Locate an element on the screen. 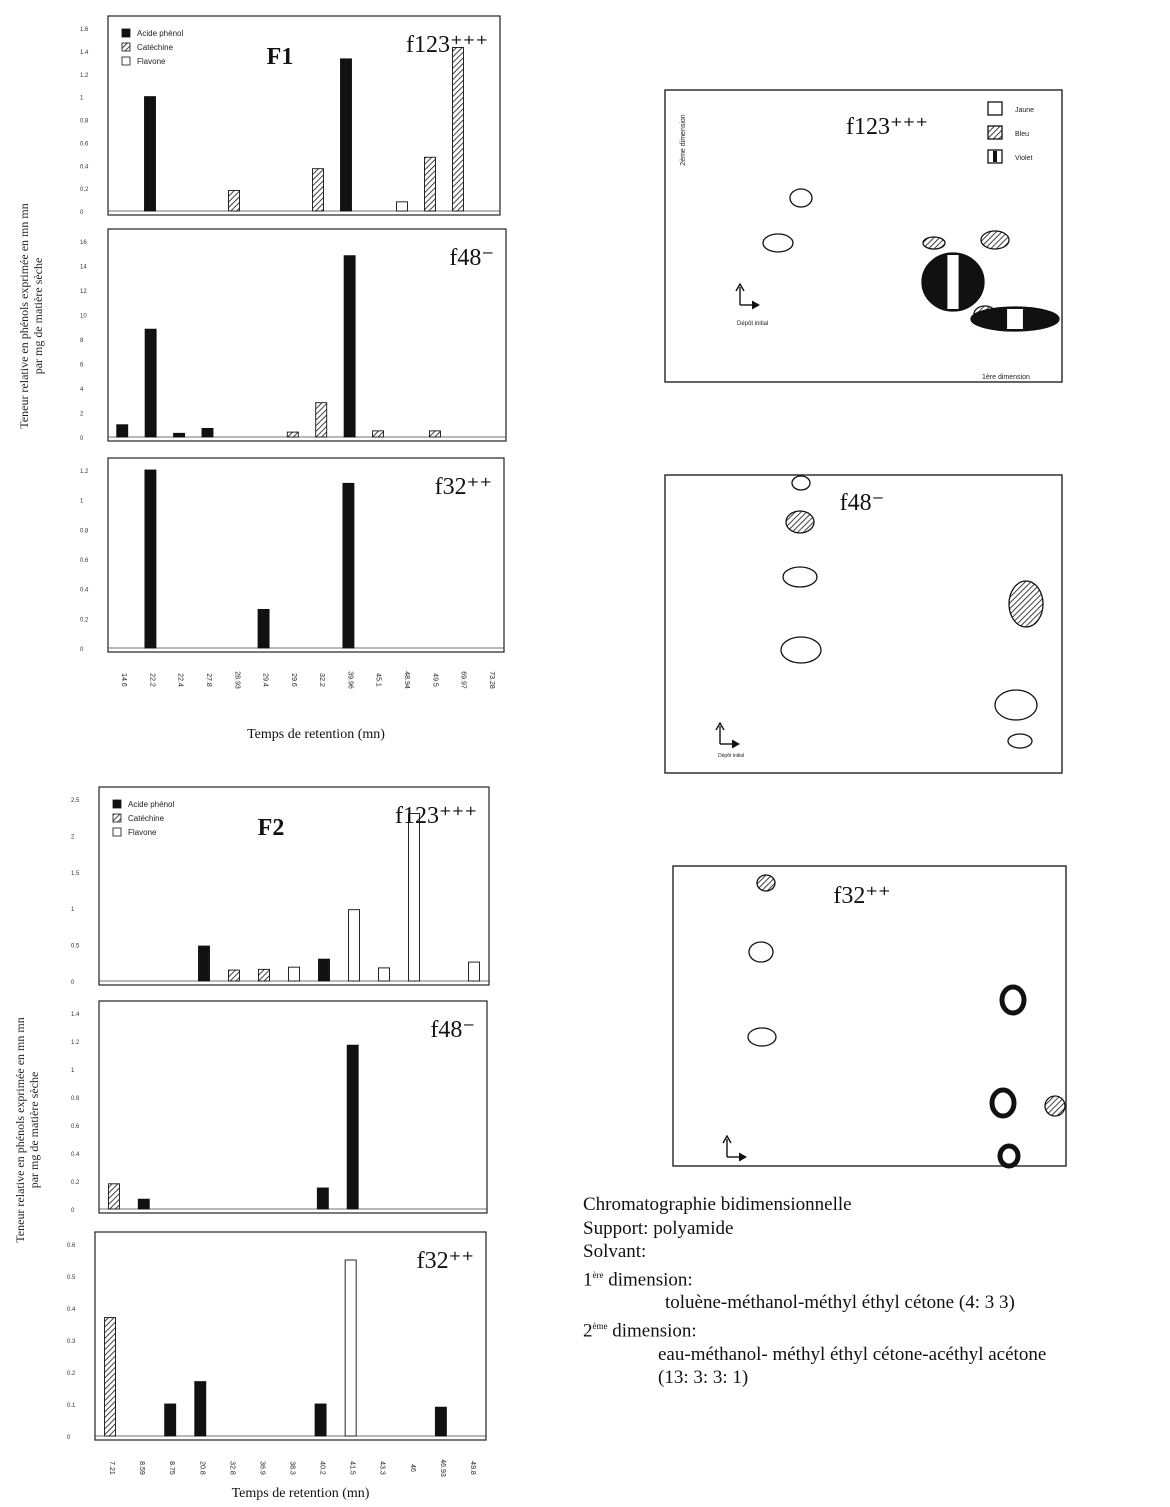 The height and width of the screenshot is (1507, 1170). second-dimension-label: 2ème dimension is located at coordinates (683, 139).